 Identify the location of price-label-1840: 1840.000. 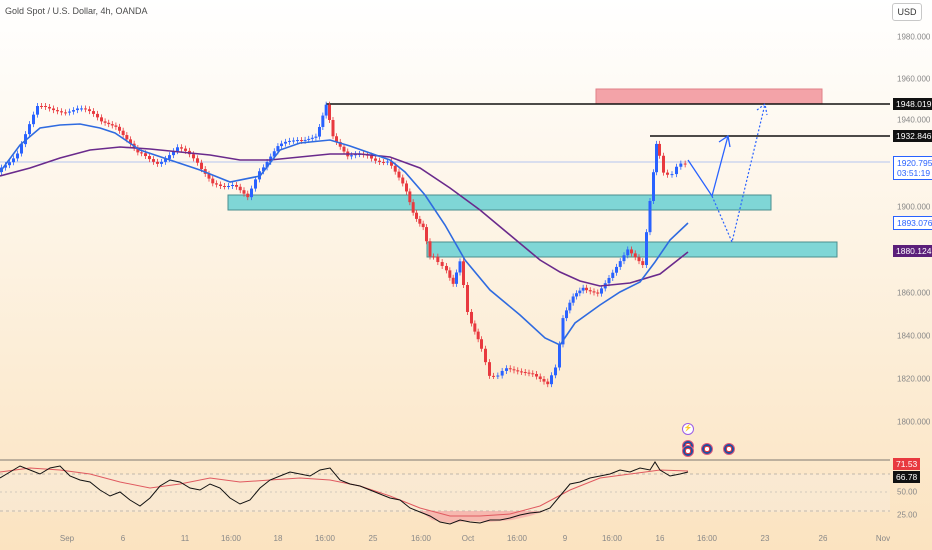
(914, 336).